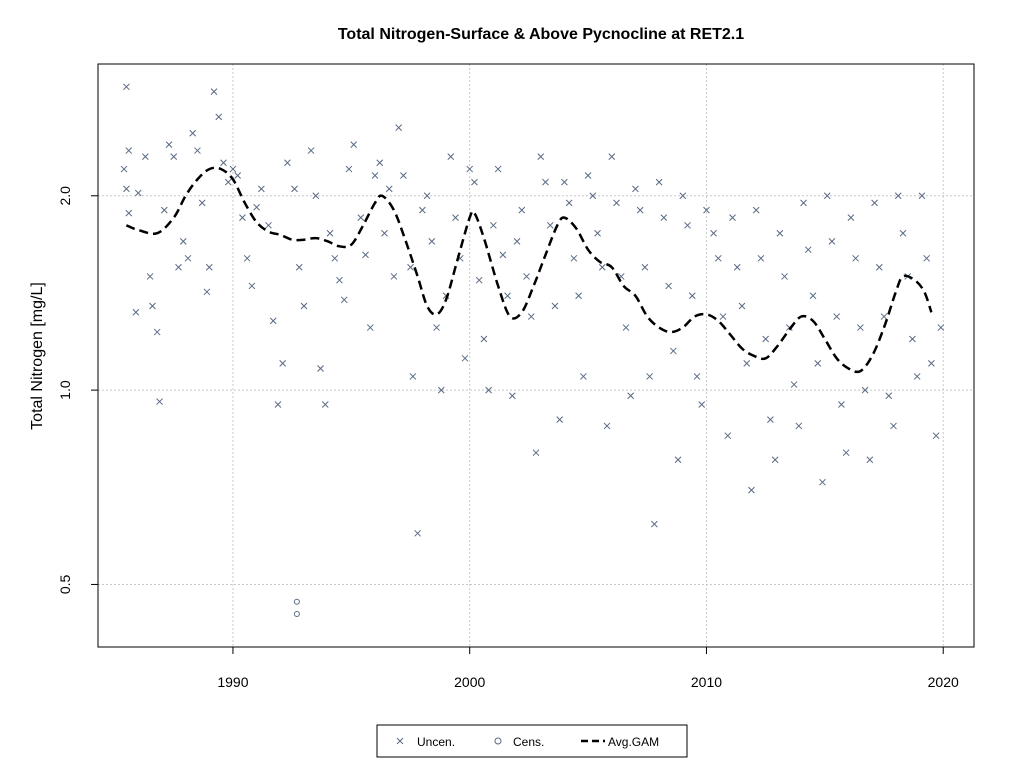 Image resolution: width=1024 pixels, height=768 pixels. What do you see at coordinates (78, 393) in the screenshot?
I see `y-axis: 0.5 1.0 2.0` at bounding box center [78, 393].